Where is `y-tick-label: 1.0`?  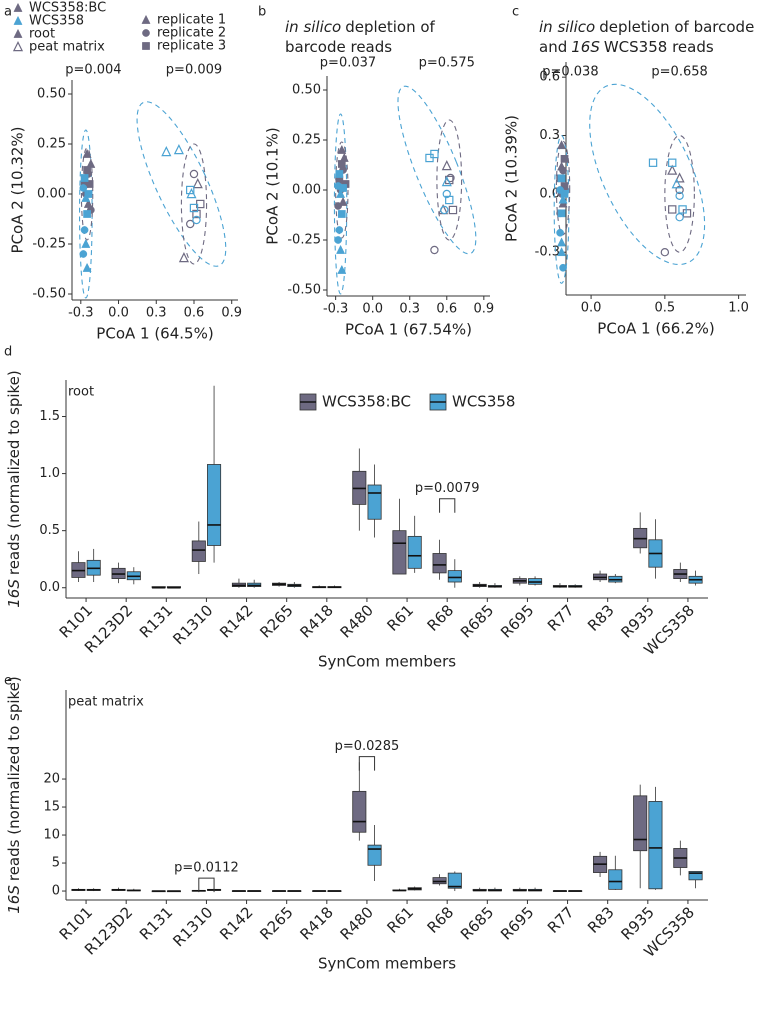
y-tick-label: 1.0 is located at coordinates (49, 473).